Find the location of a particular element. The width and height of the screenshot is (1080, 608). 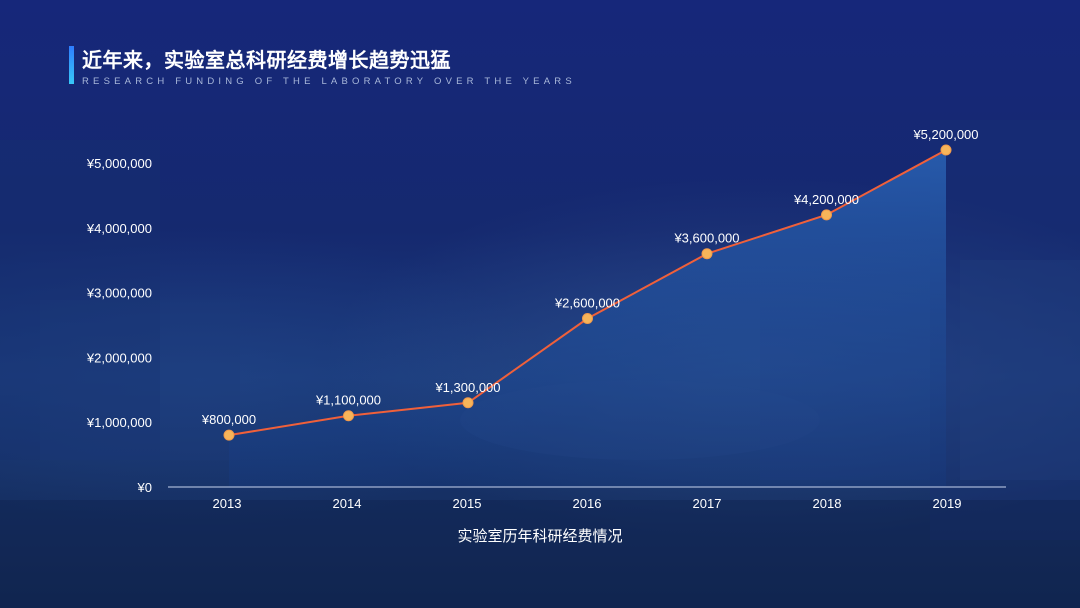

data-label: ¥2,600,000 is located at coordinates (587, 303).